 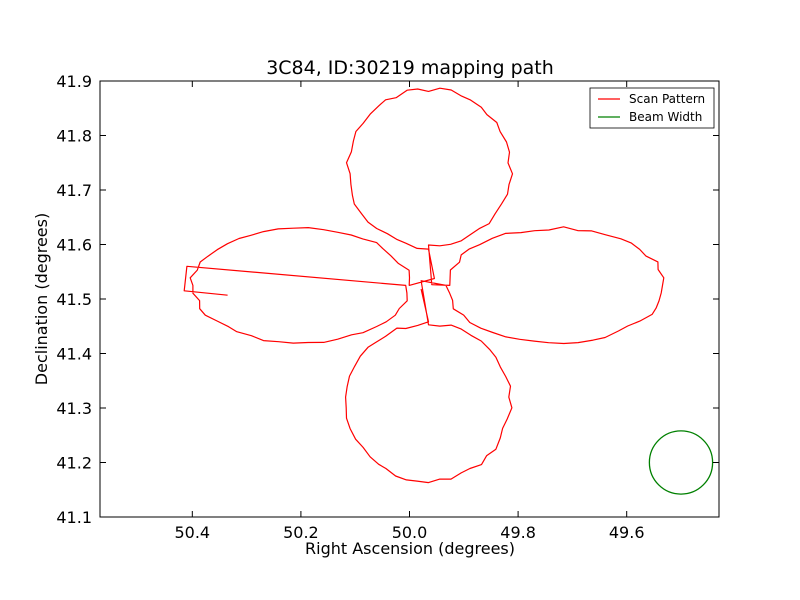 I want to click on beam-width-circle, so click(x=681, y=462).